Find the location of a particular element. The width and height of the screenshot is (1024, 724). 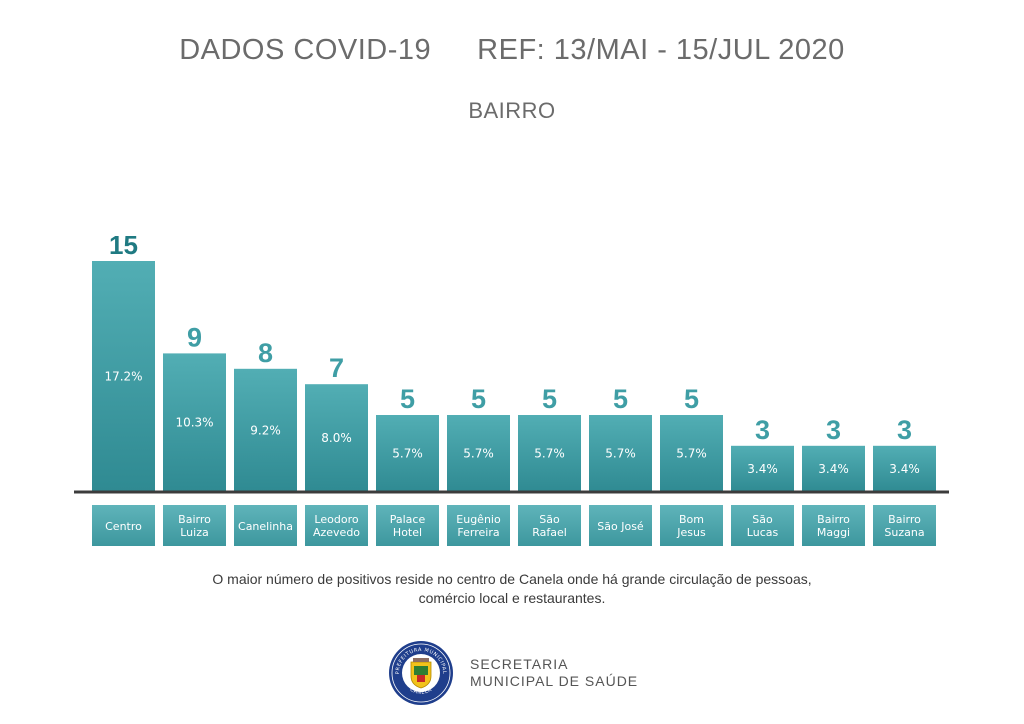

municipal-seal-logo: PREFEITURA MUNICIPAL CANELA is located at coordinates (421, 673).